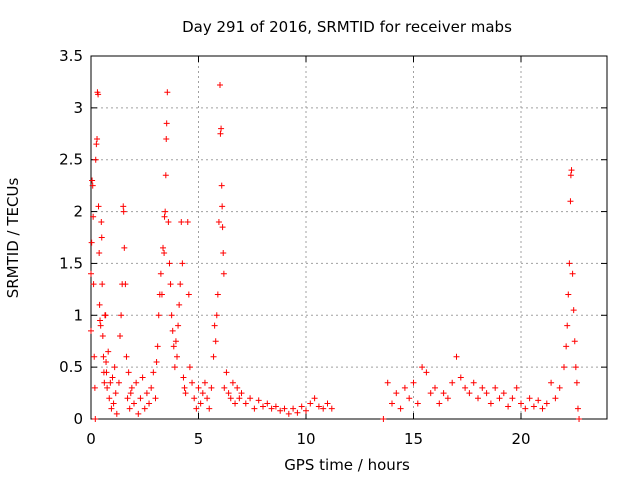  Describe the element at coordinates (13, 238) in the screenshot. I see `y-axis-label: SRMTID / TECUs` at that location.